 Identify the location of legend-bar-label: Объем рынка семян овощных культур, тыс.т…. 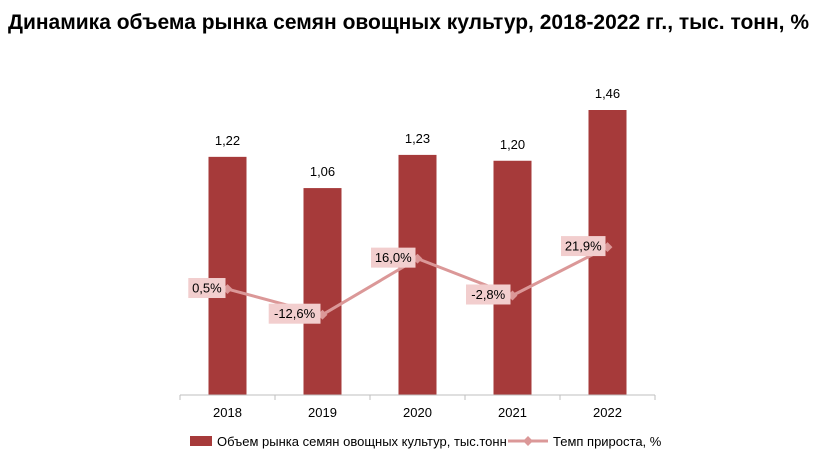
(362, 441).